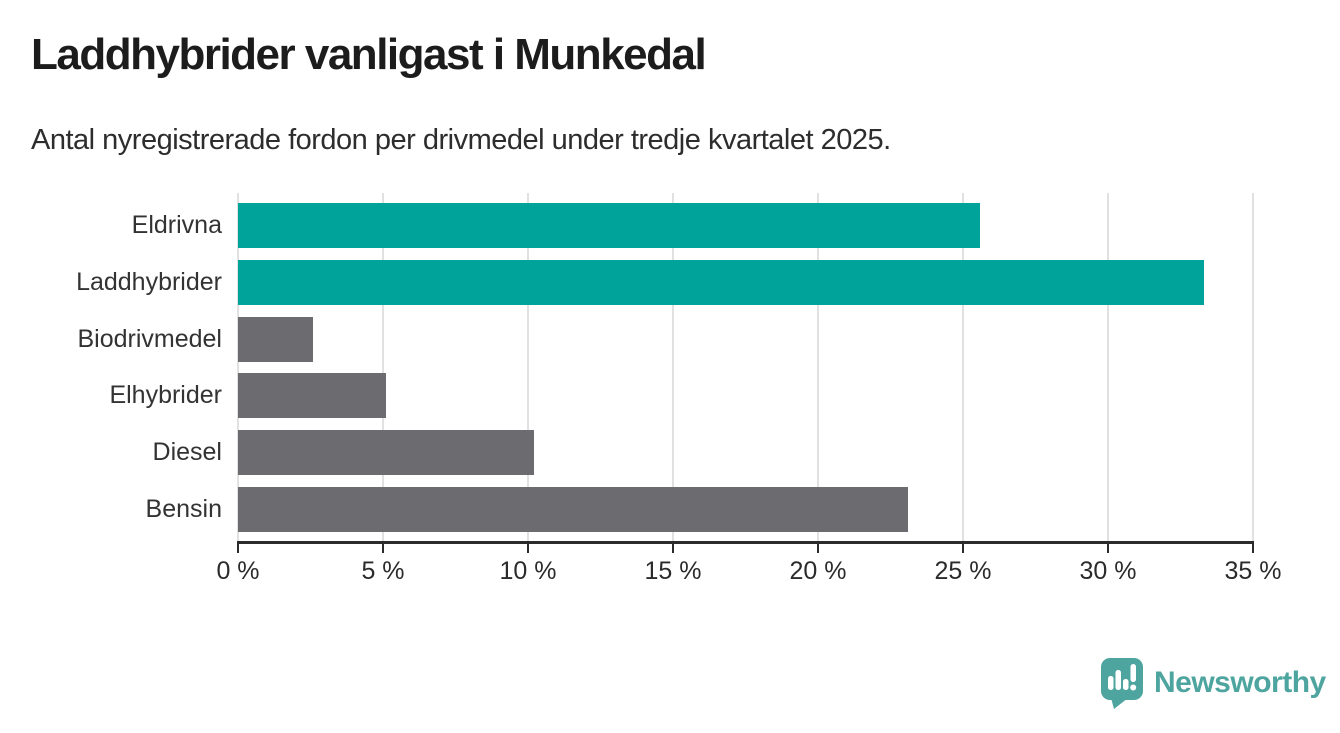 The image size is (1340, 733). Describe the element at coordinates (745, 542) in the screenshot. I see `x-axis-line` at that location.